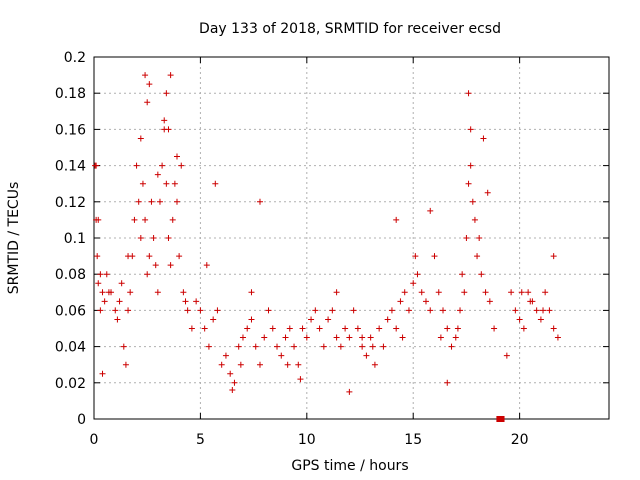 The height and width of the screenshot is (480, 640). I want to click on x-tick-label: 10, so click(307, 440).